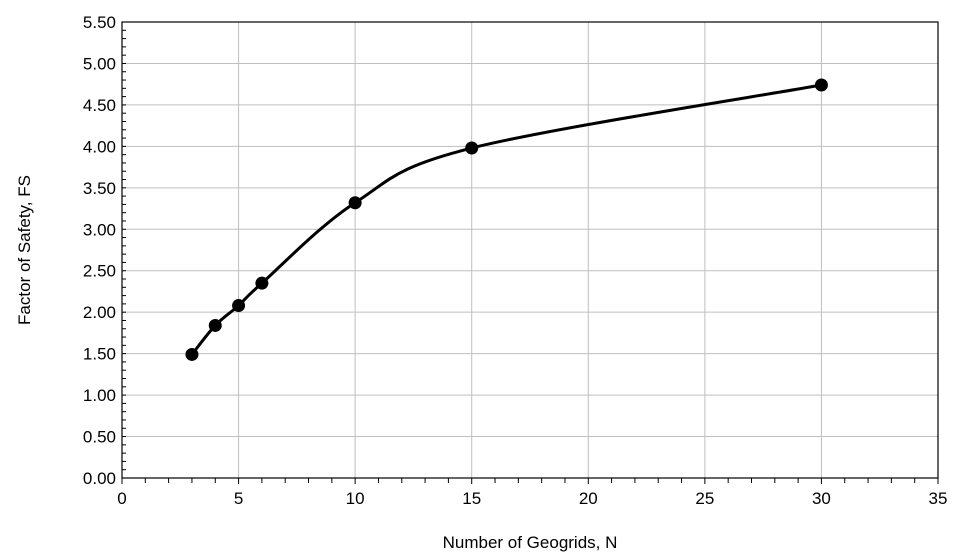 Image resolution: width=955 pixels, height=554 pixels. I want to click on y-tick-label: 0.50, so click(99, 437).